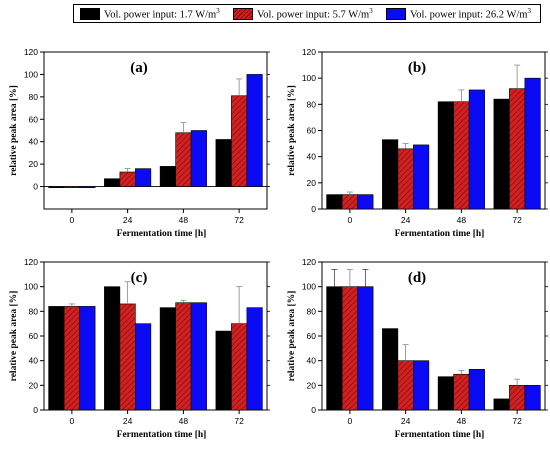 This screenshot has width=550, height=451. Describe the element at coordinates (371, 11) in the screenshot. I see `legend-superscript-2: 3` at that location.